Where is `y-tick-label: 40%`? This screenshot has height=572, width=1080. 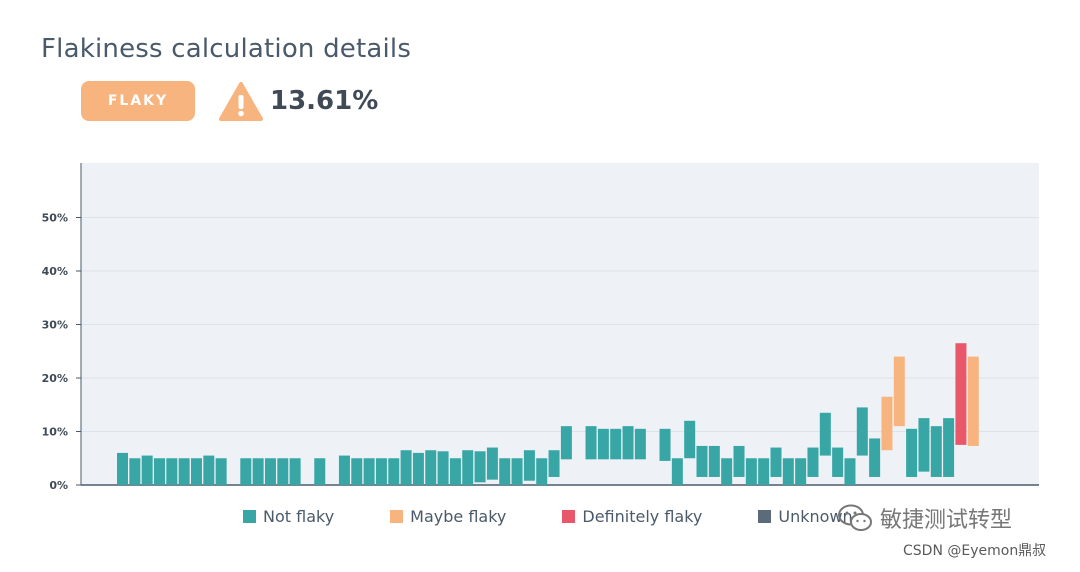 y-tick-label: 40% is located at coordinates (55, 271).